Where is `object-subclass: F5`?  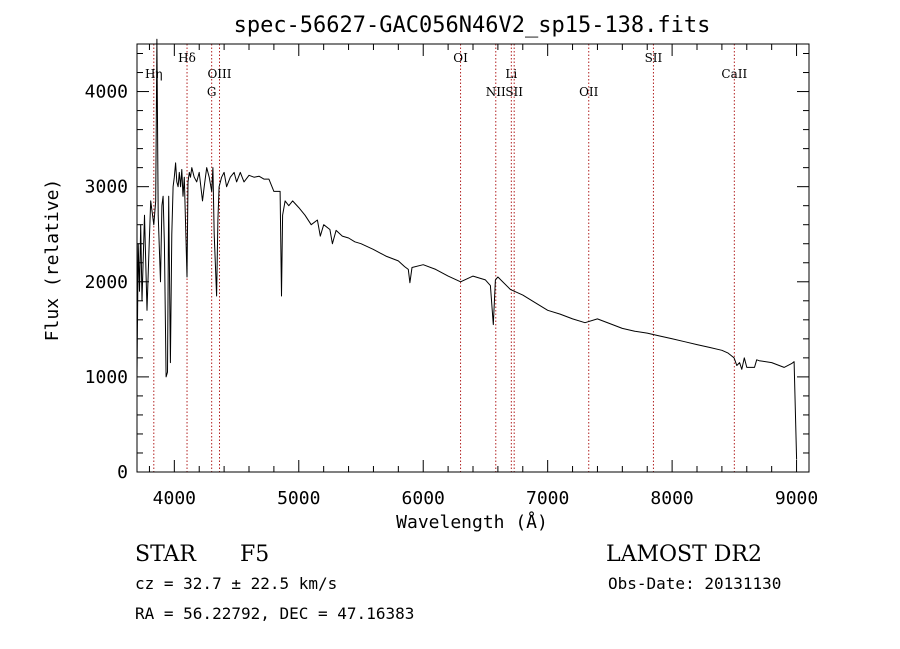
object-subclass: F5 is located at coordinates (254, 554).